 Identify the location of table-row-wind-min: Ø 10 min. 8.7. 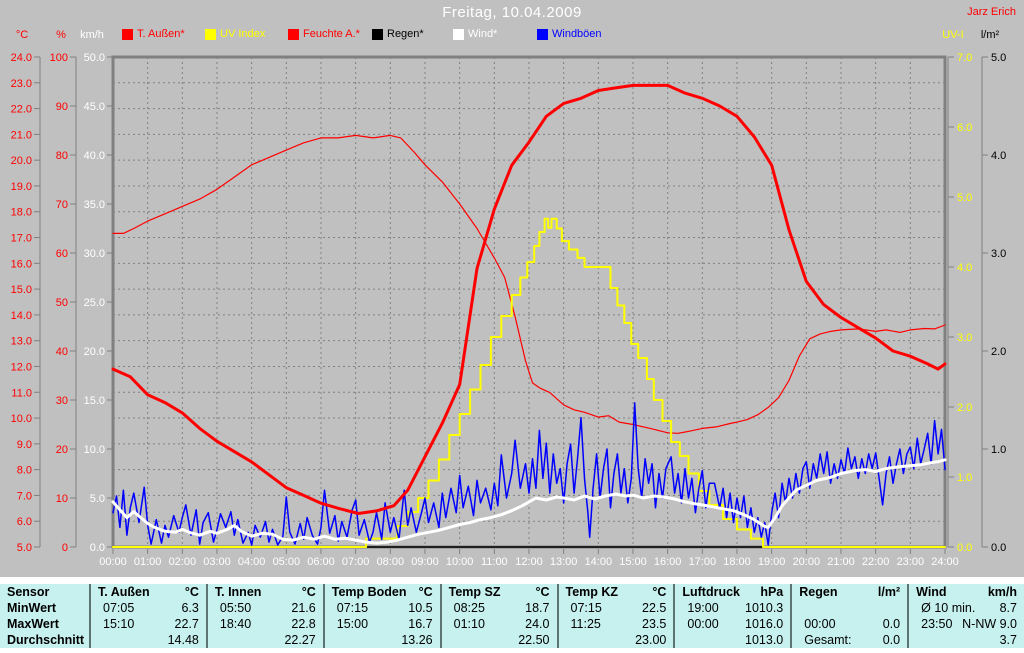
(966, 608).